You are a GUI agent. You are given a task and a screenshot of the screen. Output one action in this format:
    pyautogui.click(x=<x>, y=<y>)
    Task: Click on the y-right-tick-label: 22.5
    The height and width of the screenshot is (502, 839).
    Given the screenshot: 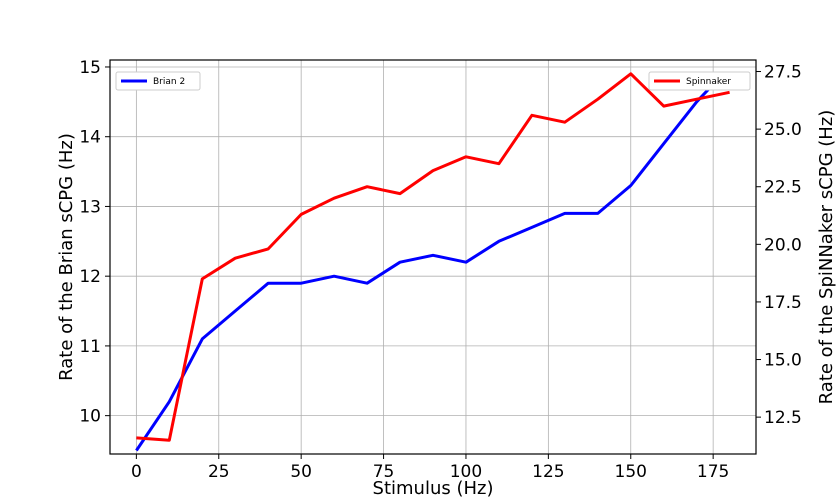 What is the action you would take?
    pyautogui.click(x=783, y=188)
    